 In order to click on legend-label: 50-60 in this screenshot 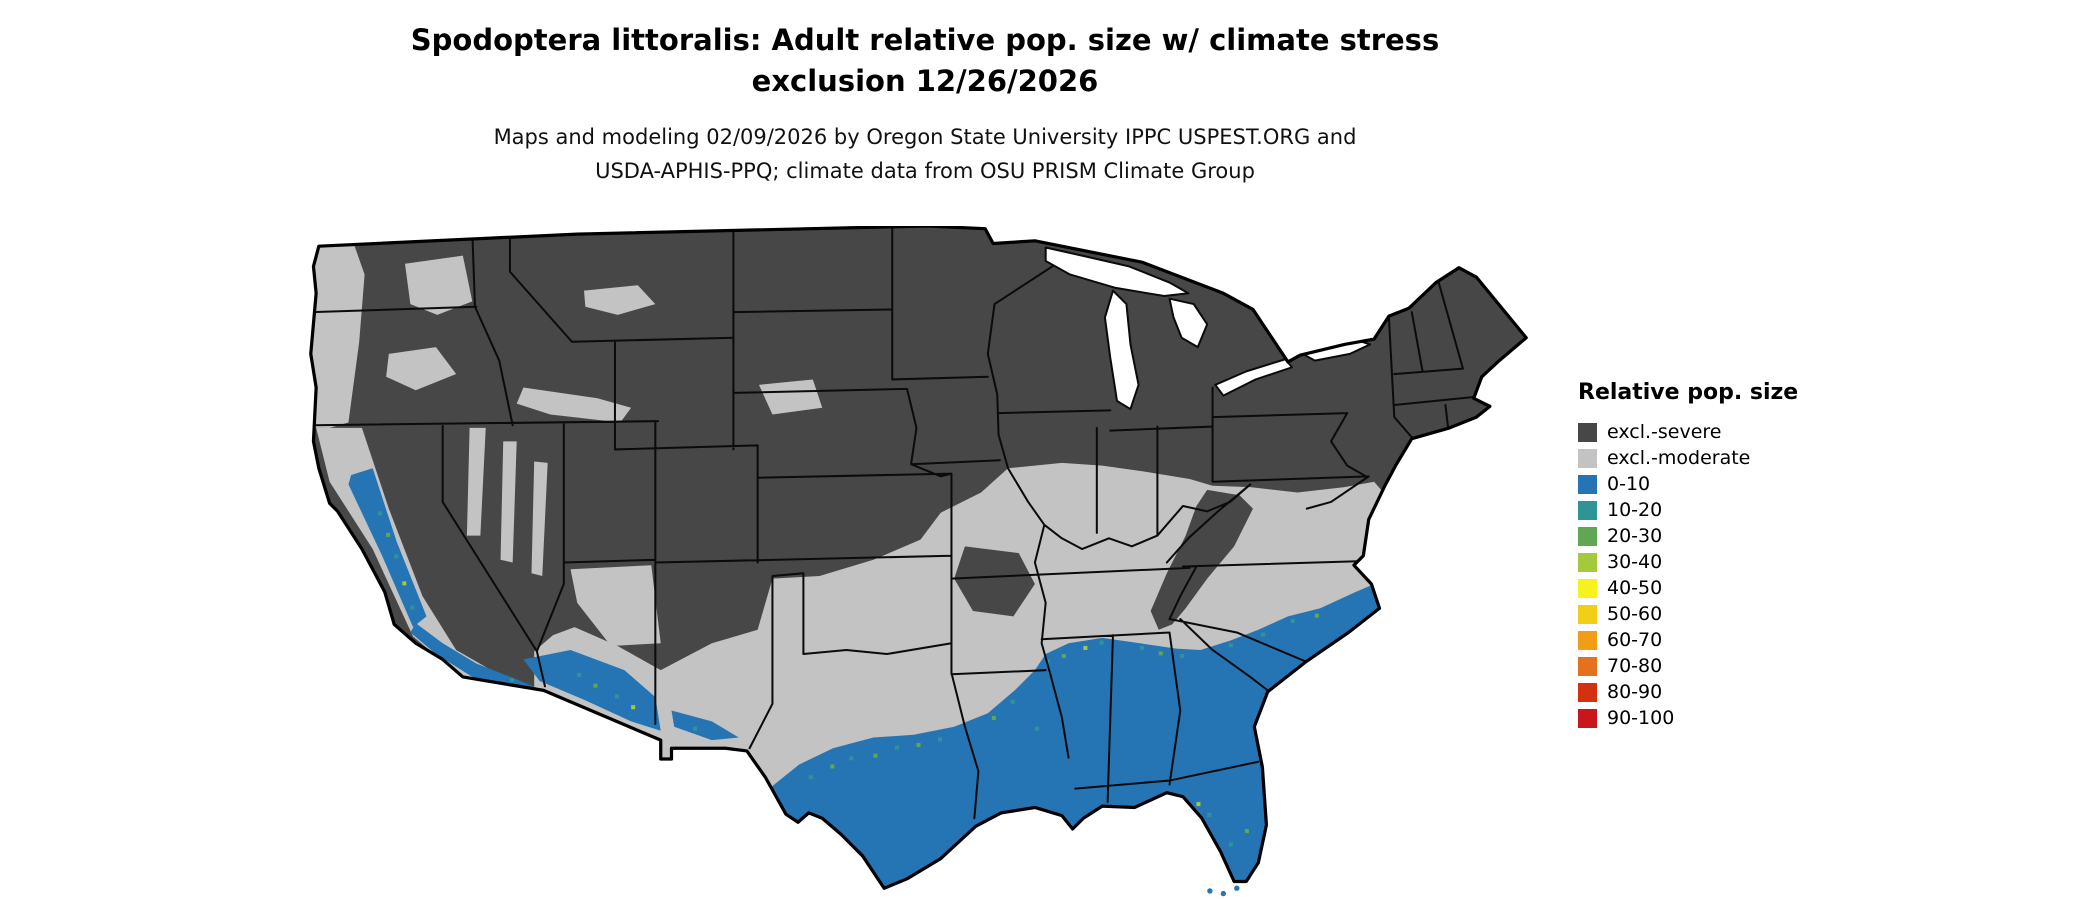, I will do `click(1635, 613)`.